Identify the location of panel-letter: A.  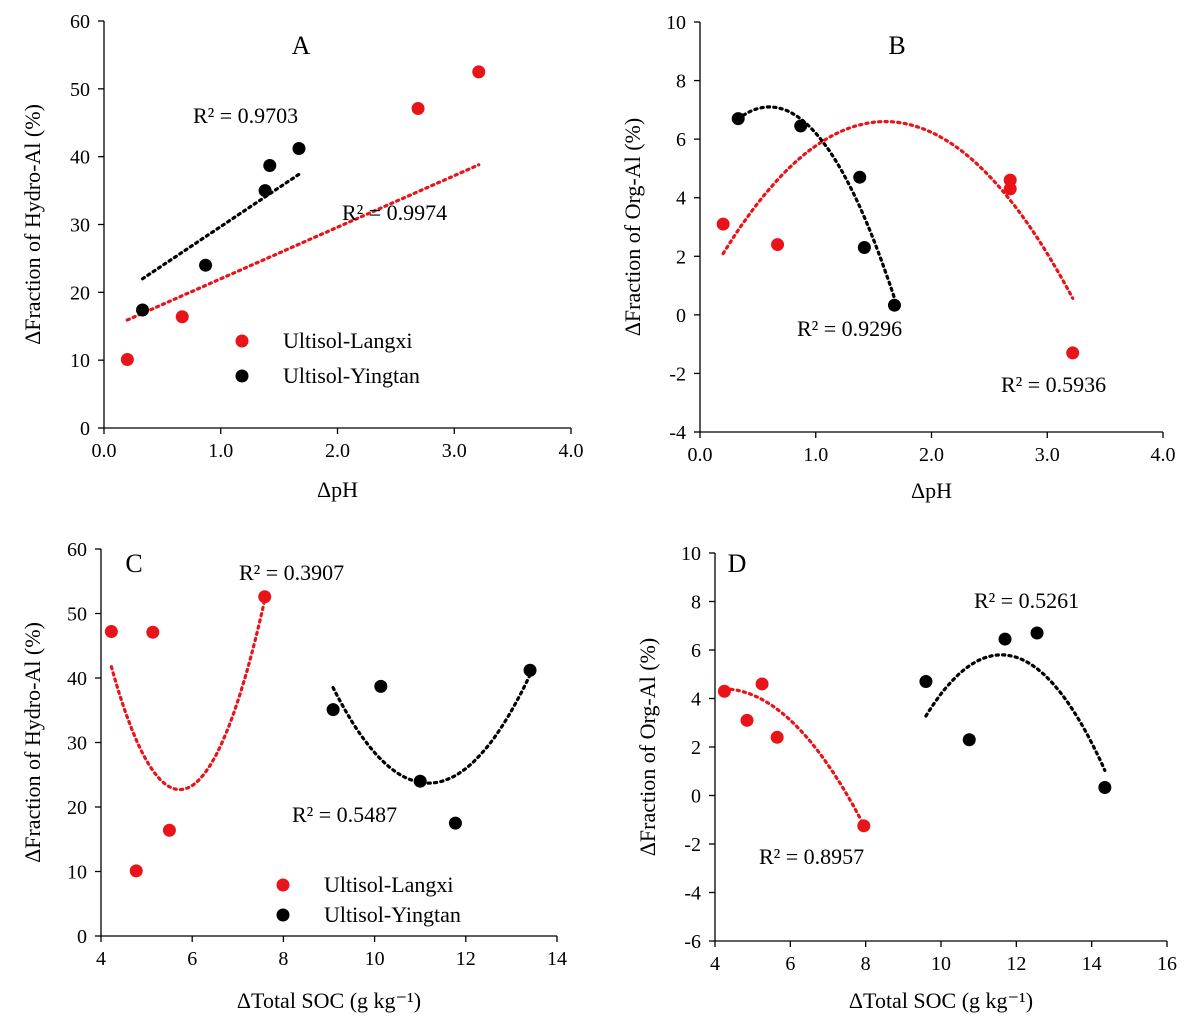
(301, 45).